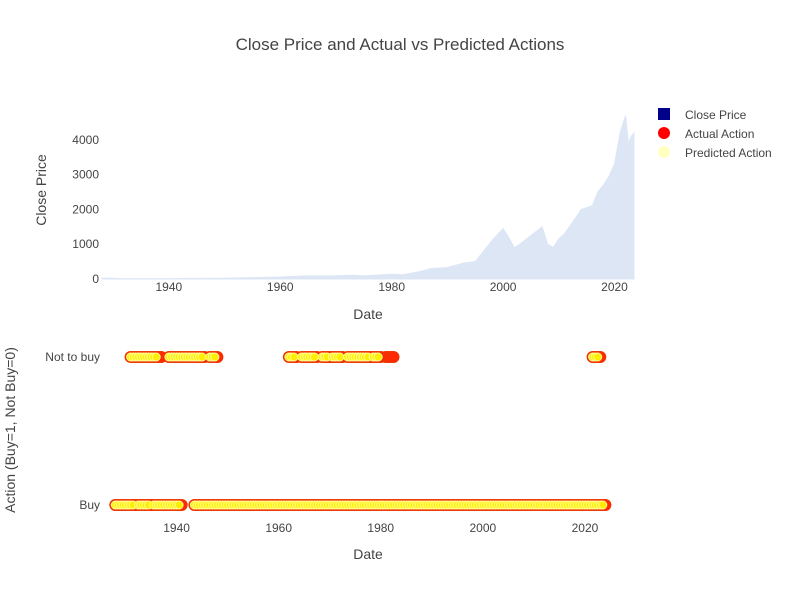 This screenshot has width=800, height=600. Describe the element at coordinates (85, 140) in the screenshot. I see `y-tick-label: 4000` at that location.